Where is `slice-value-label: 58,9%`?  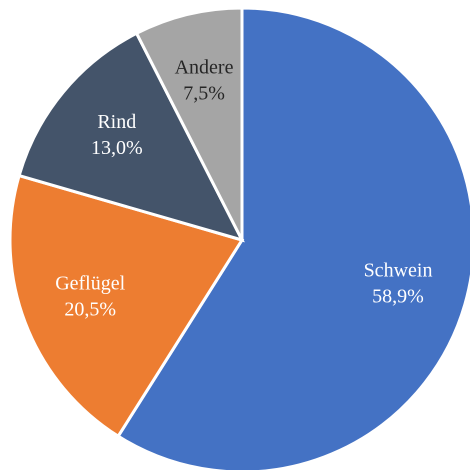 slice-value-label: 58,9% is located at coordinates (398, 297).